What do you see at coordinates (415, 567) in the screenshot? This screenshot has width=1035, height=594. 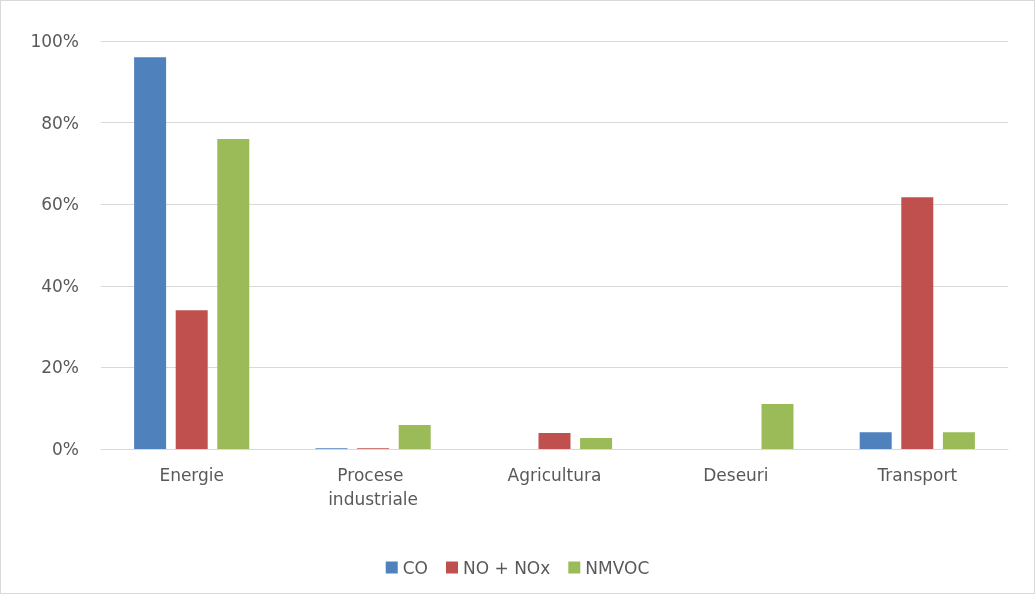 I see `legend-label: CO` at bounding box center [415, 567].